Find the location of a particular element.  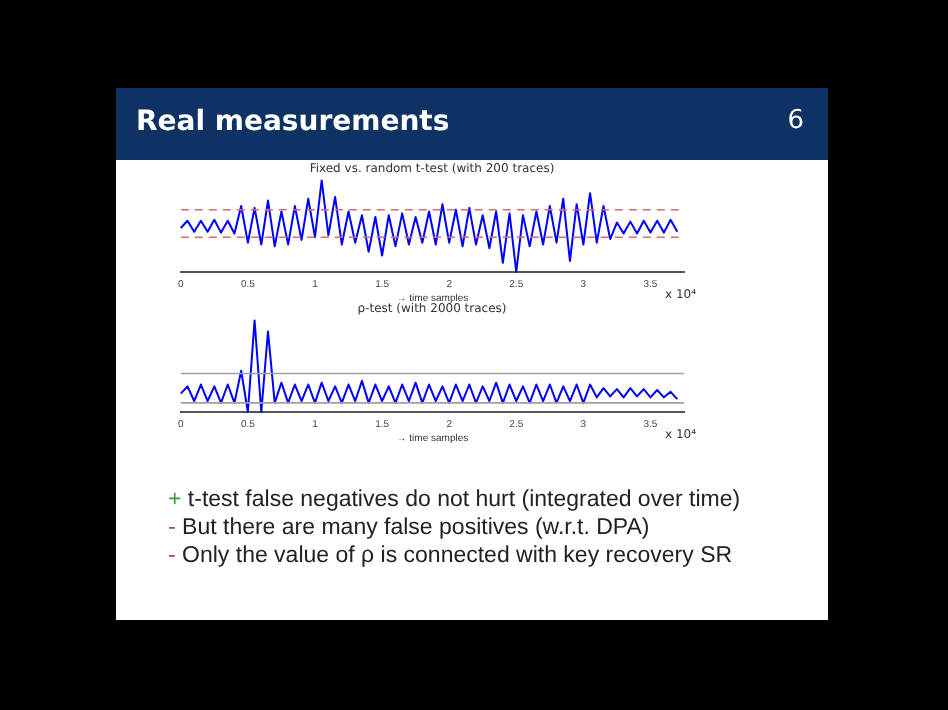

text: - But there are many false positives (w.r.t. DPA) is located at coordinates (410, 528).